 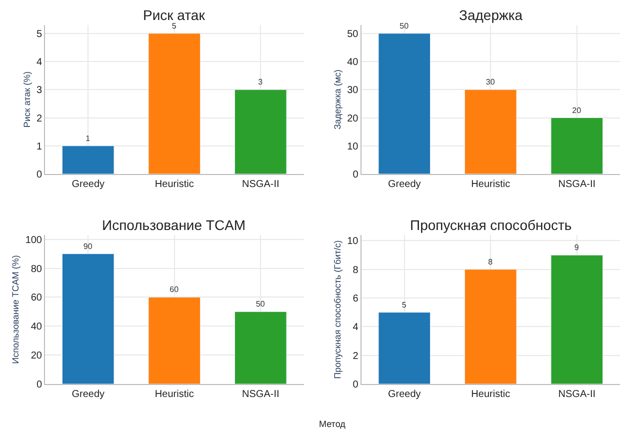 I want to click on y-tick-label: 100, so click(x=33, y=240).